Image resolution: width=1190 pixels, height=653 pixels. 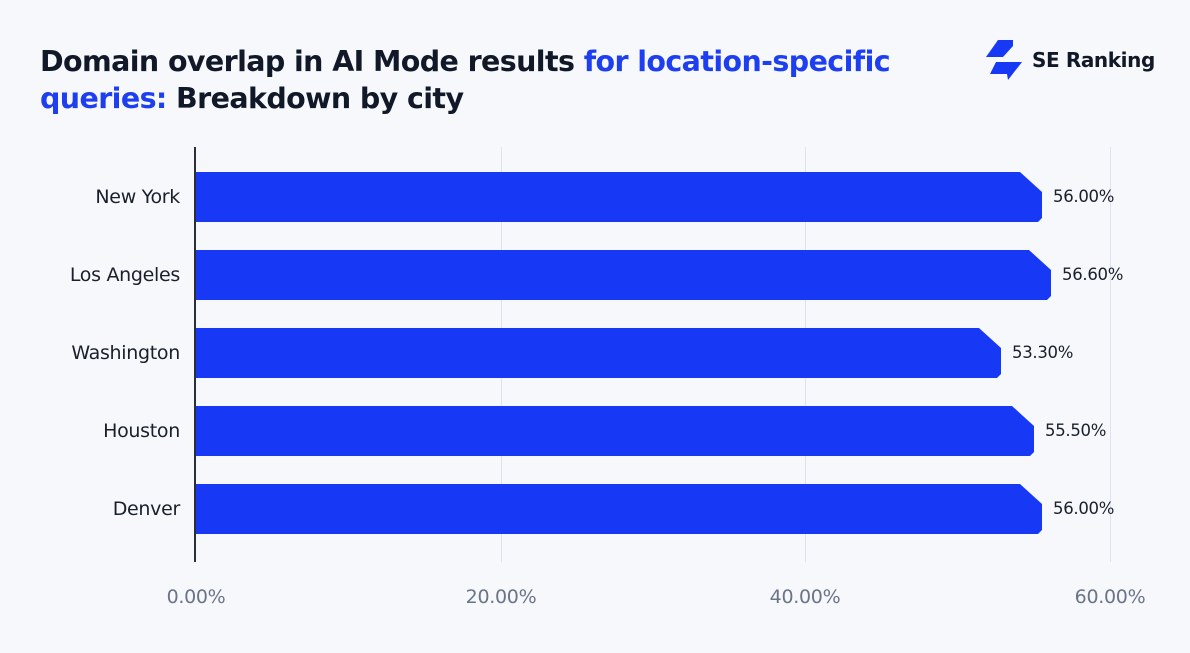 What do you see at coordinates (125, 353) in the screenshot?
I see `category-label: Washington` at bounding box center [125, 353].